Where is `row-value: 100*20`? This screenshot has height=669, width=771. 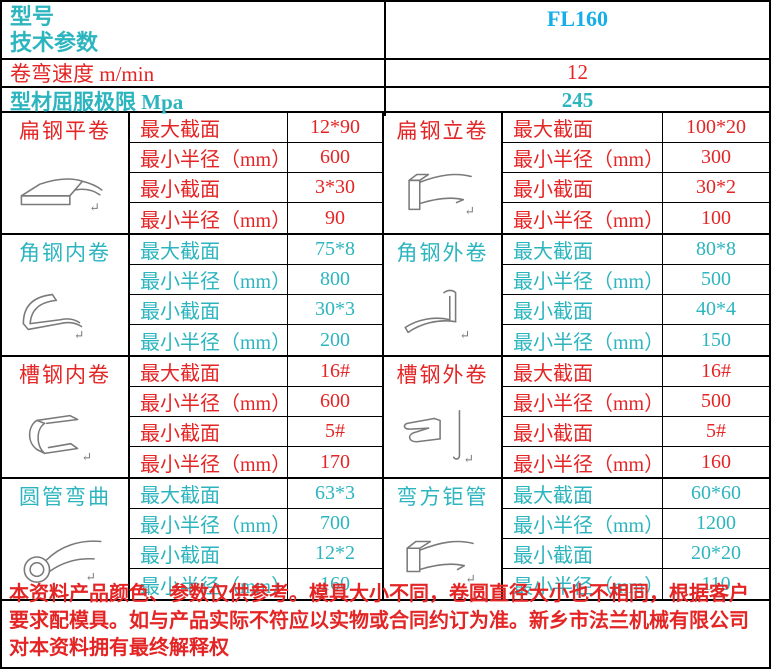
row-value: 100*20 is located at coordinates (716, 128).